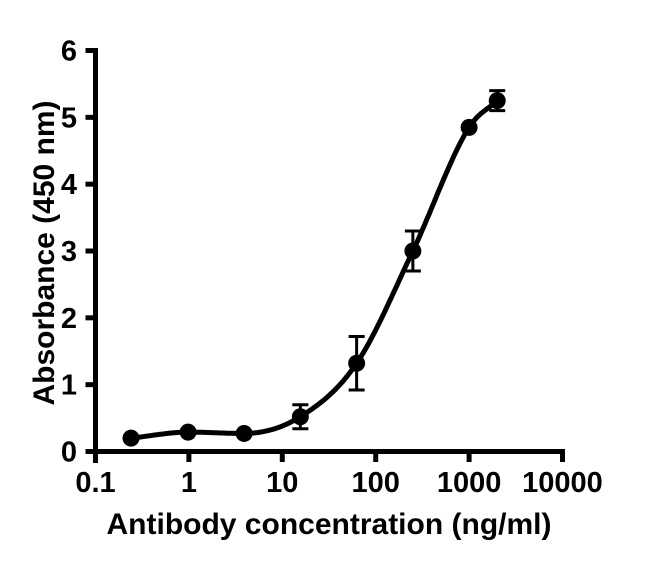 This screenshot has width=650, height=564. What do you see at coordinates (329, 524) in the screenshot?
I see `x-axis-title: Antibody concentration (ng/ml)` at bounding box center [329, 524].